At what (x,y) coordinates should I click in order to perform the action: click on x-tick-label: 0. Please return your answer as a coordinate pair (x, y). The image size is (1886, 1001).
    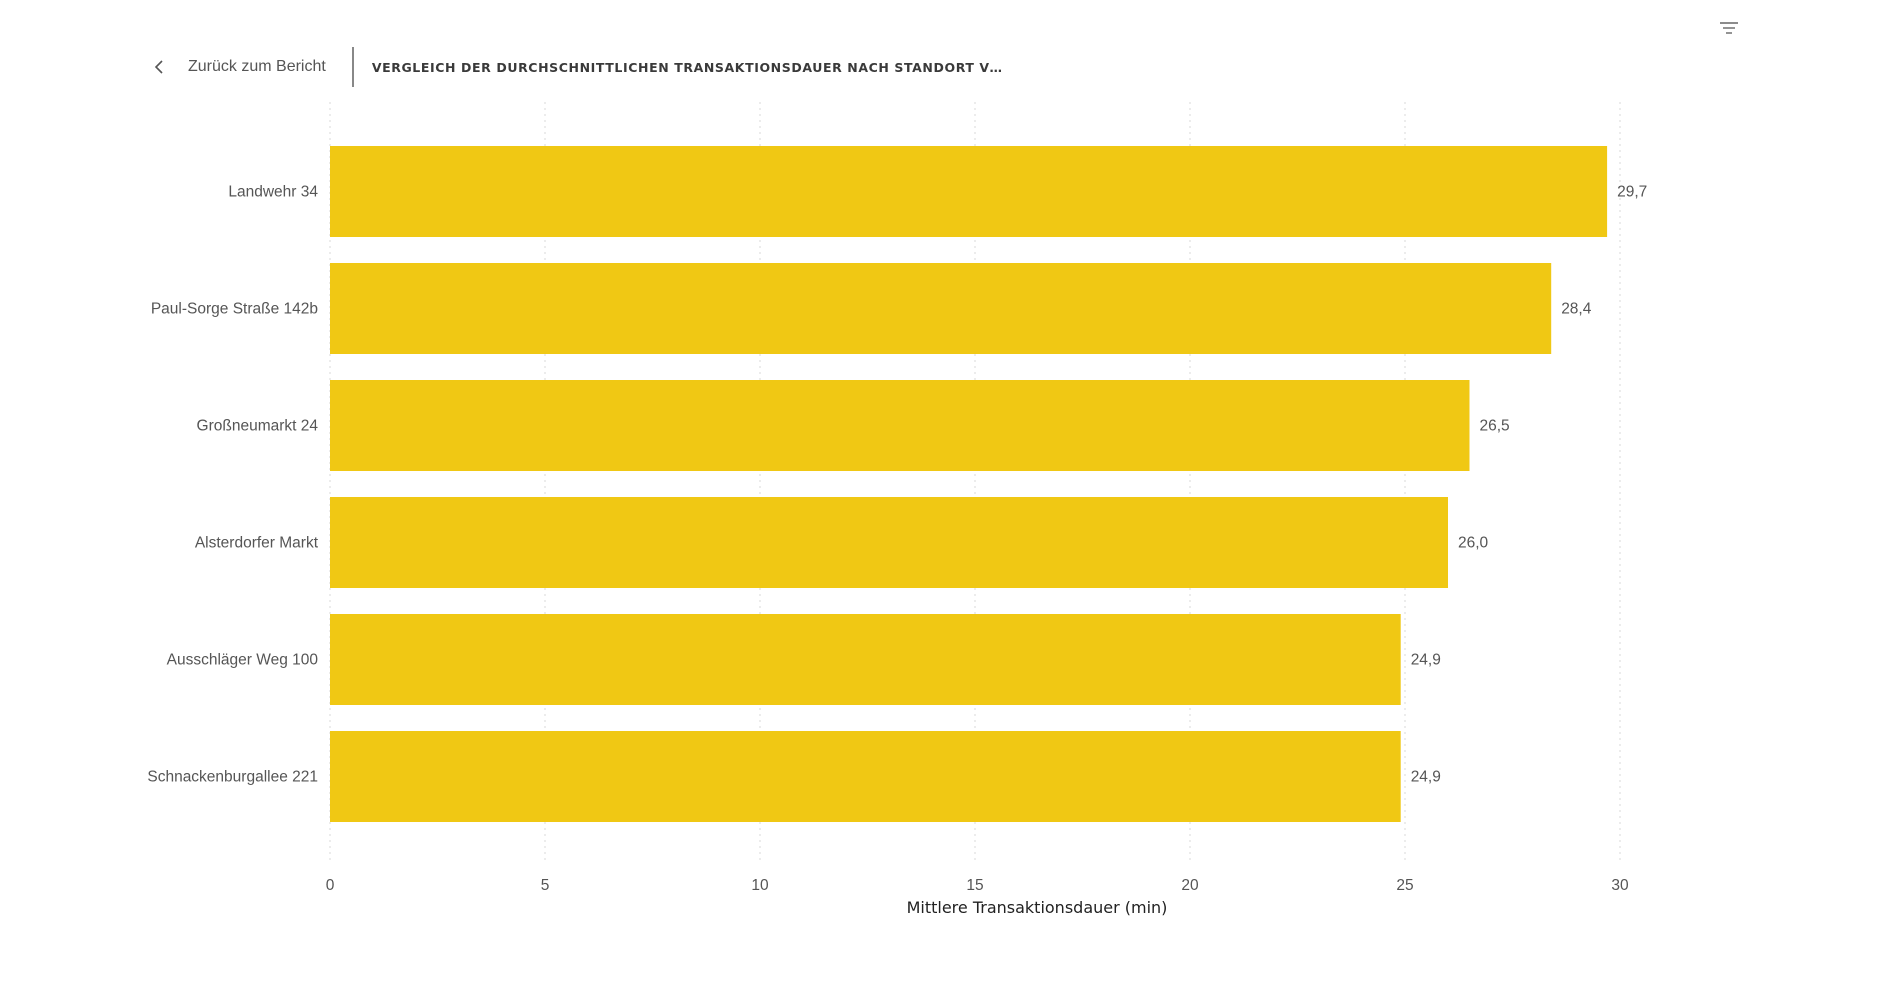
    Looking at the image, I should click on (330, 885).